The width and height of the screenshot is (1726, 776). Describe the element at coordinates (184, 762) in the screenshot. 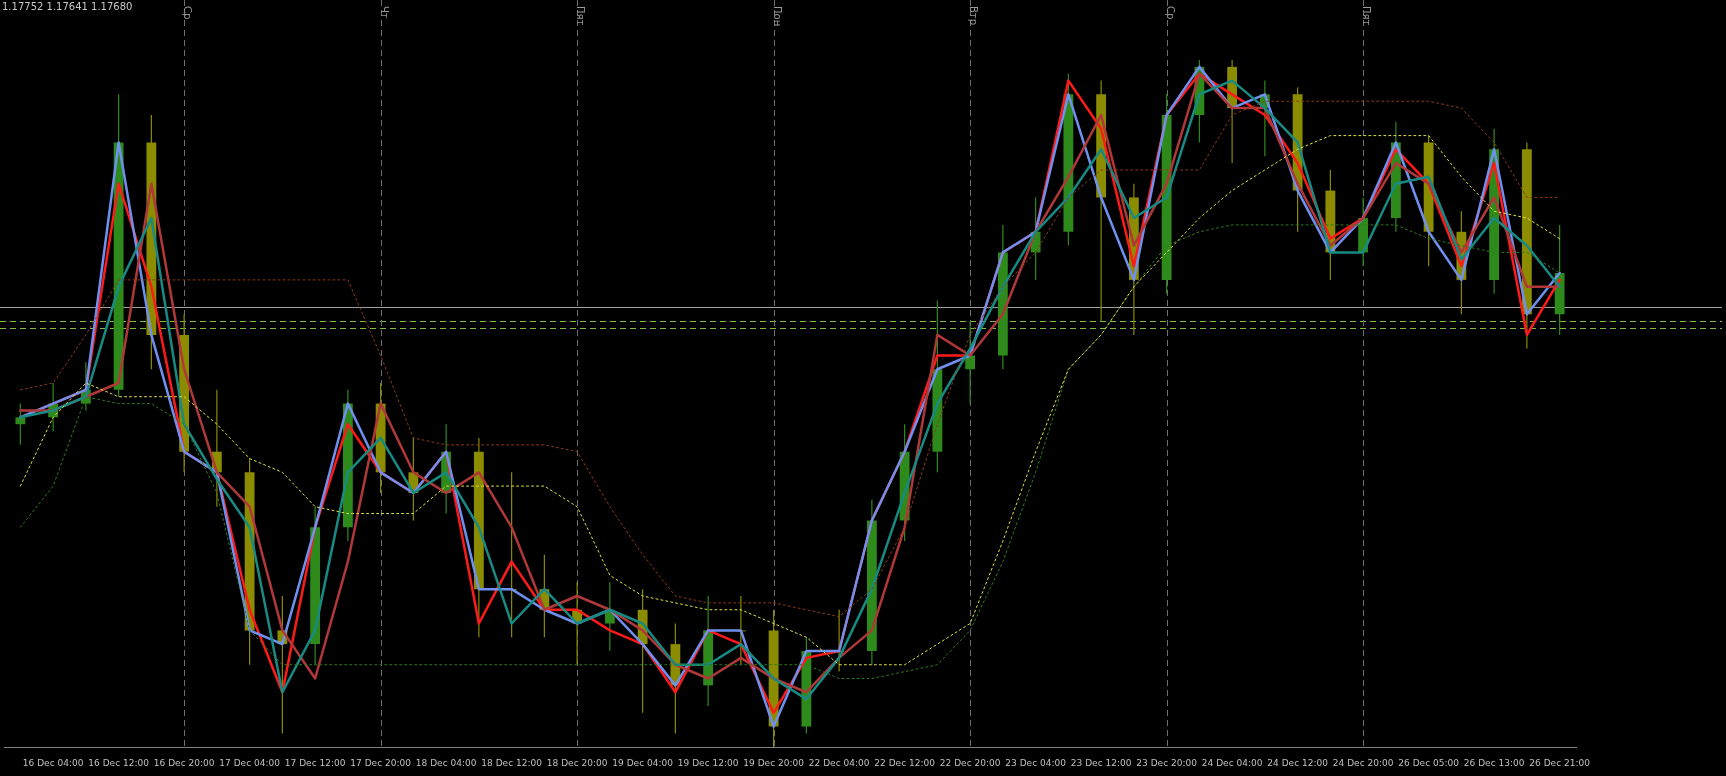

I see `x-tick-label: 16 Dec 20:00` at that location.